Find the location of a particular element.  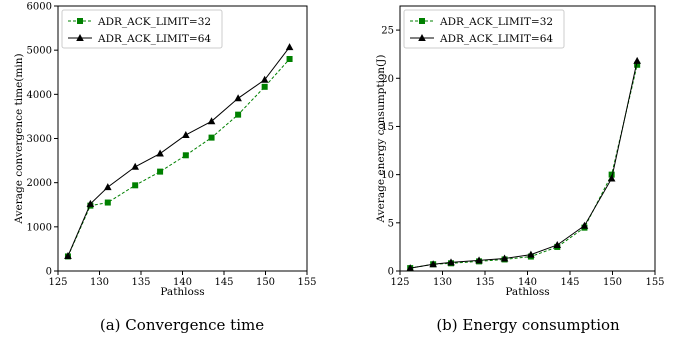

y-tick-label: 25 is located at coordinates (387, 31).